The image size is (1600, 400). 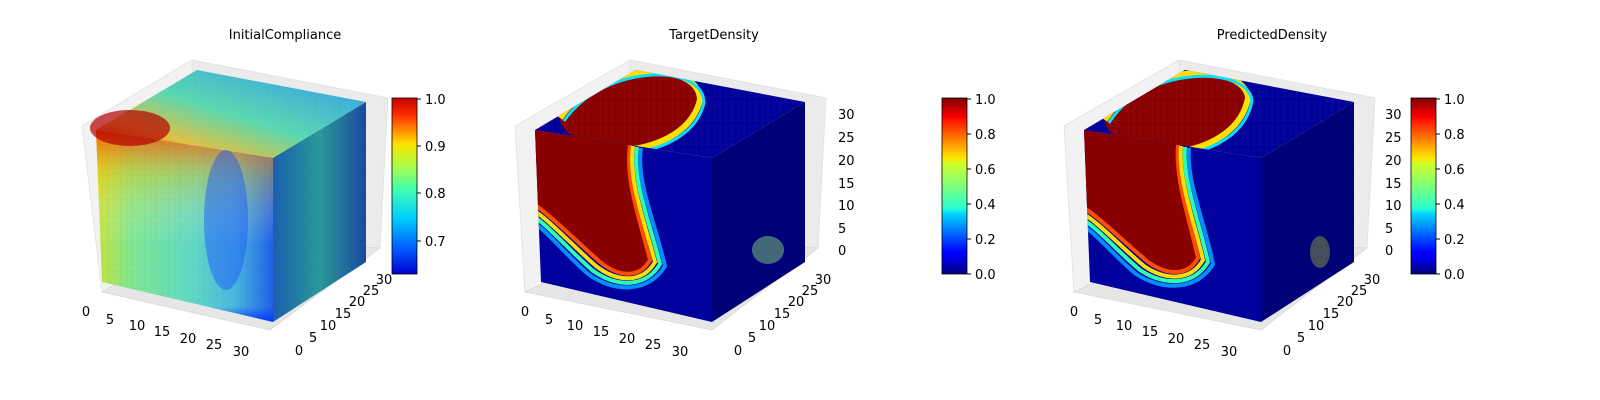 I want to click on colorbar-tick-label: 0.7, so click(x=435, y=242).